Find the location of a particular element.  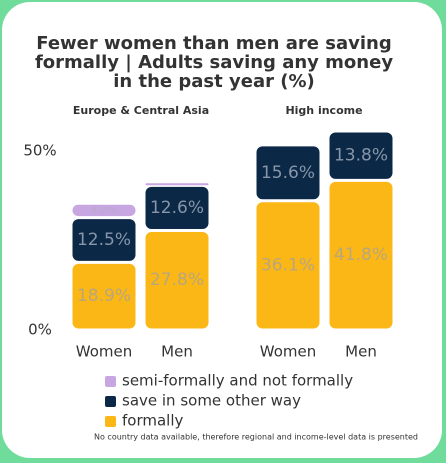

value-label: 13.8% is located at coordinates (361, 156).